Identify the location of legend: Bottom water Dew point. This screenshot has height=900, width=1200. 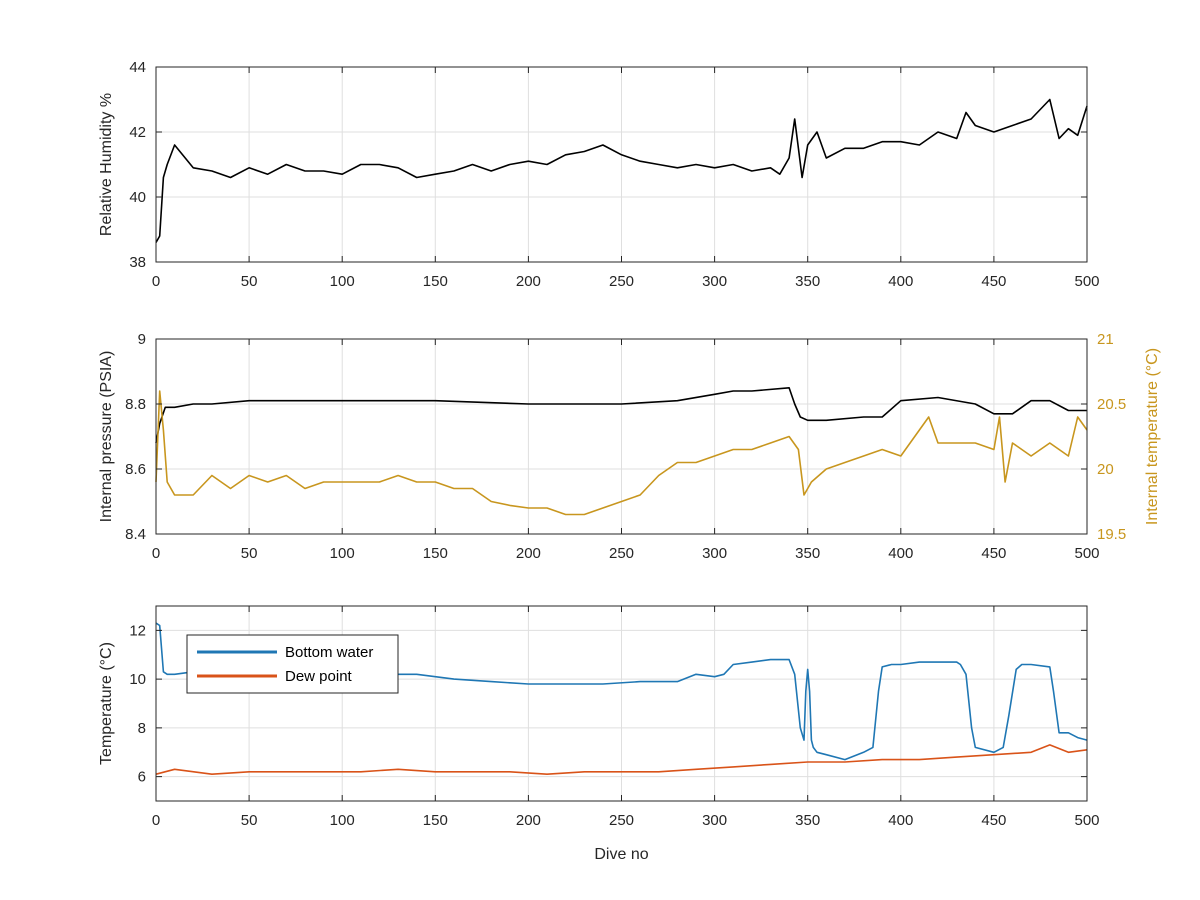
(292, 664).